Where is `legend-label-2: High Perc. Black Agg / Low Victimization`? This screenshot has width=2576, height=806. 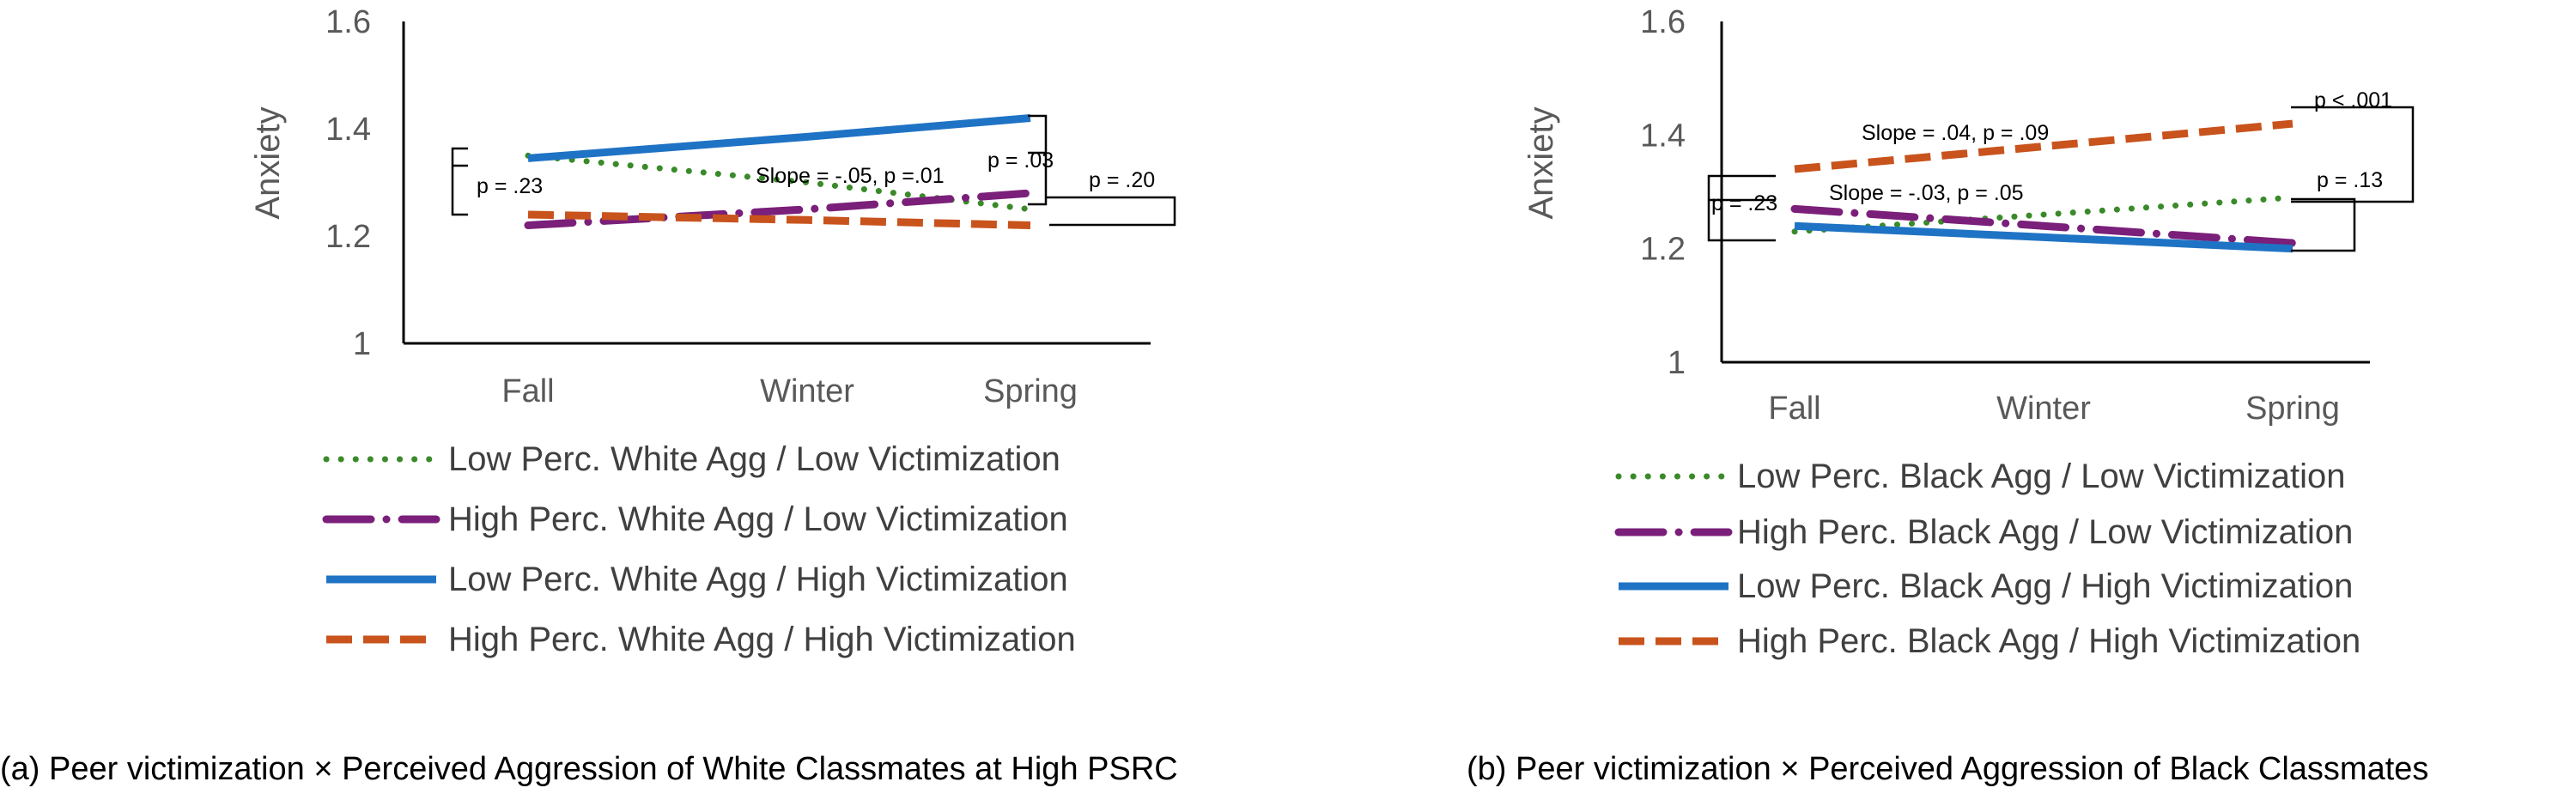
legend-label-2: High Perc. Black Agg / Low Victimization is located at coordinates (2045, 532).